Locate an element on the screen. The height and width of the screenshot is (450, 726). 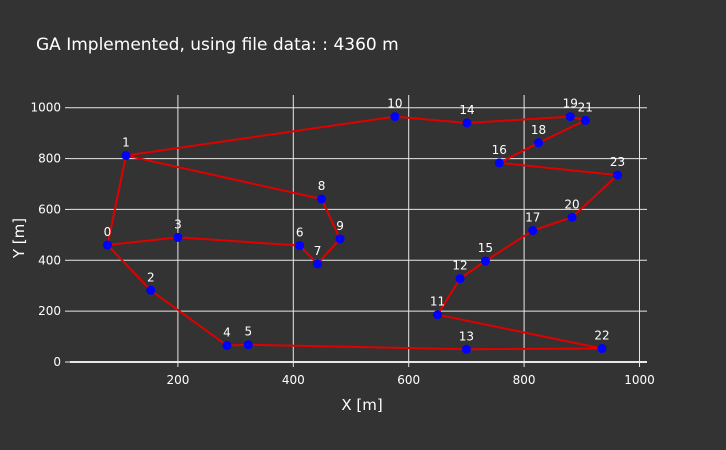
city-label: 8 is located at coordinates (322, 186).